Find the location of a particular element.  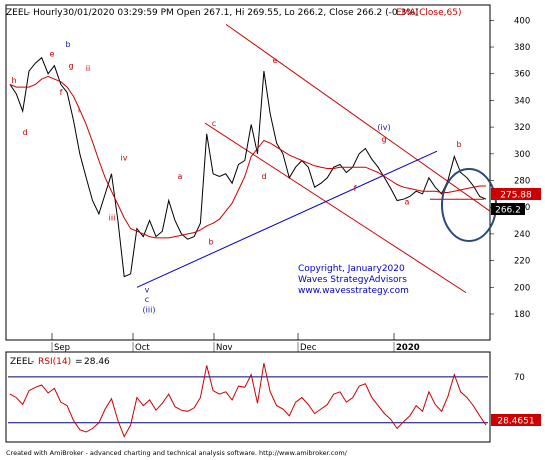

y-tick-label: 360 is located at coordinates (522, 75).